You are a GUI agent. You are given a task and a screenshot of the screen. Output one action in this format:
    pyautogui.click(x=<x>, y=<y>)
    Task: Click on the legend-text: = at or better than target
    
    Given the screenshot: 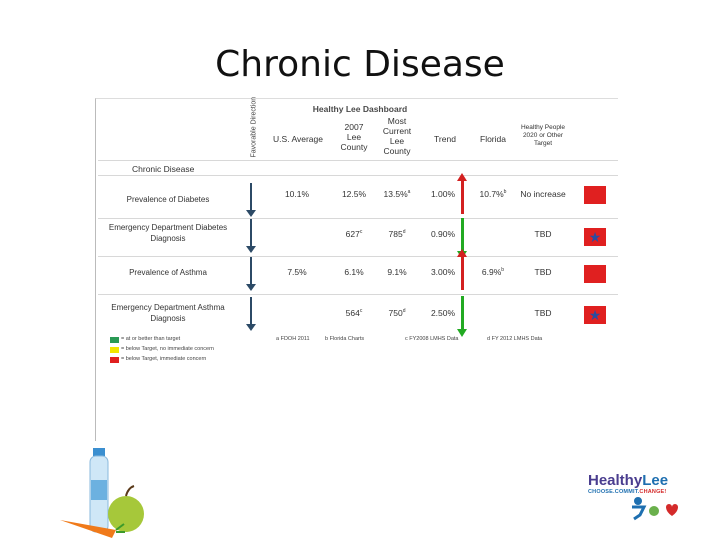 What is the action you would take?
    pyautogui.click(x=151, y=339)
    